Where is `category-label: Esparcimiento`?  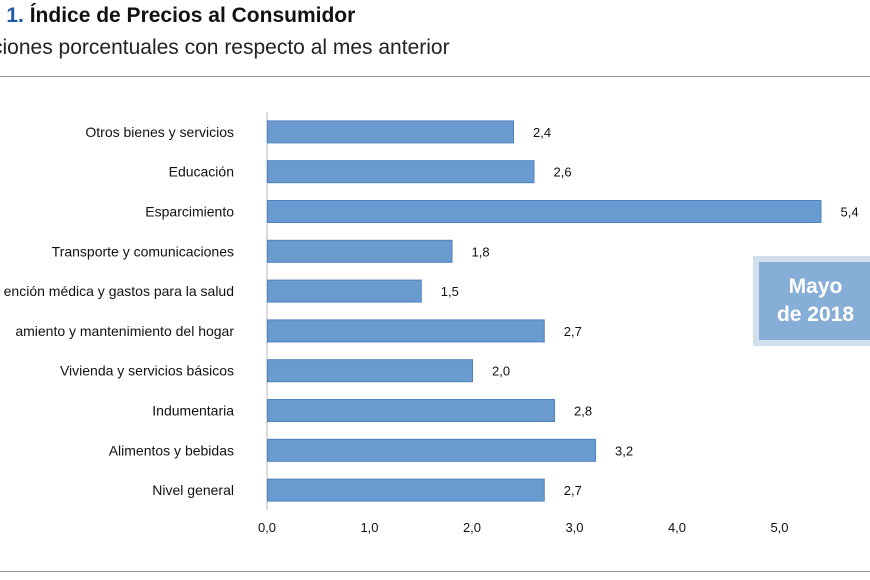
category-label: Esparcimiento is located at coordinates (189, 212).